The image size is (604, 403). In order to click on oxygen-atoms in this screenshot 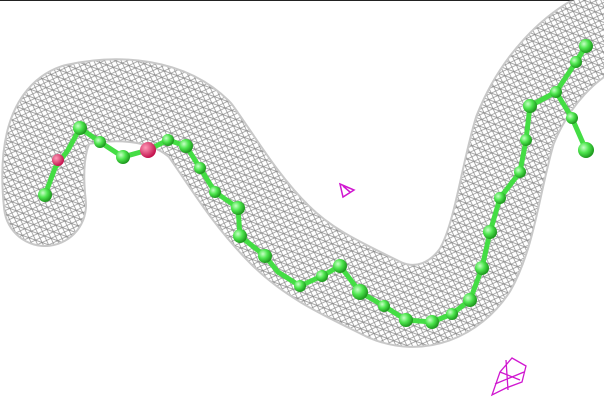, I will do `click(104, 154)`.